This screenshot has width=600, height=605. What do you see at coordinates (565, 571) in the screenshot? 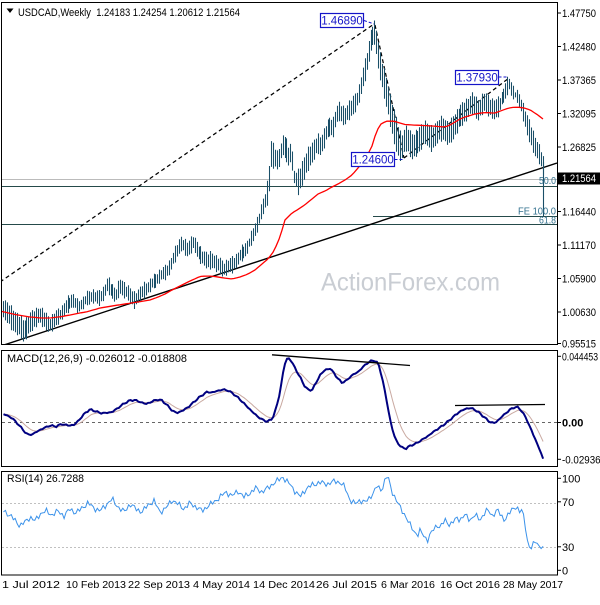
I see `svg-text: 0` at bounding box center [565, 571].